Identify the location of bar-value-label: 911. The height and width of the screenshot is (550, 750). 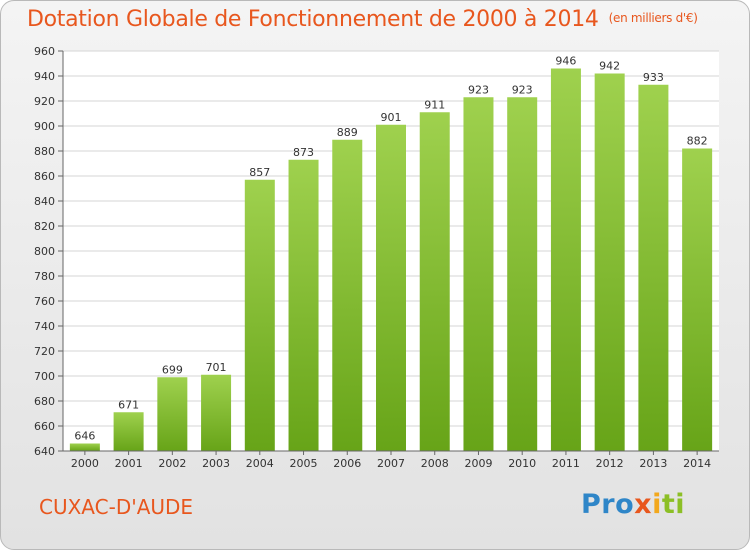
(434, 104).